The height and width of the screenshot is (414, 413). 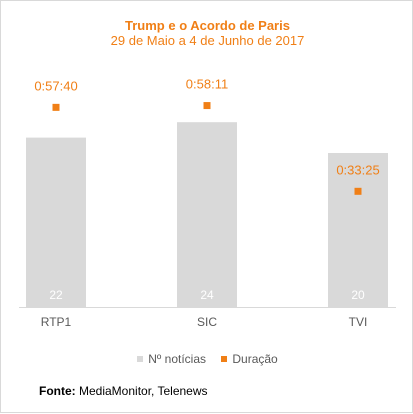 What do you see at coordinates (358, 295) in the screenshot?
I see `bar-value-label-tvi: 20` at bounding box center [358, 295].